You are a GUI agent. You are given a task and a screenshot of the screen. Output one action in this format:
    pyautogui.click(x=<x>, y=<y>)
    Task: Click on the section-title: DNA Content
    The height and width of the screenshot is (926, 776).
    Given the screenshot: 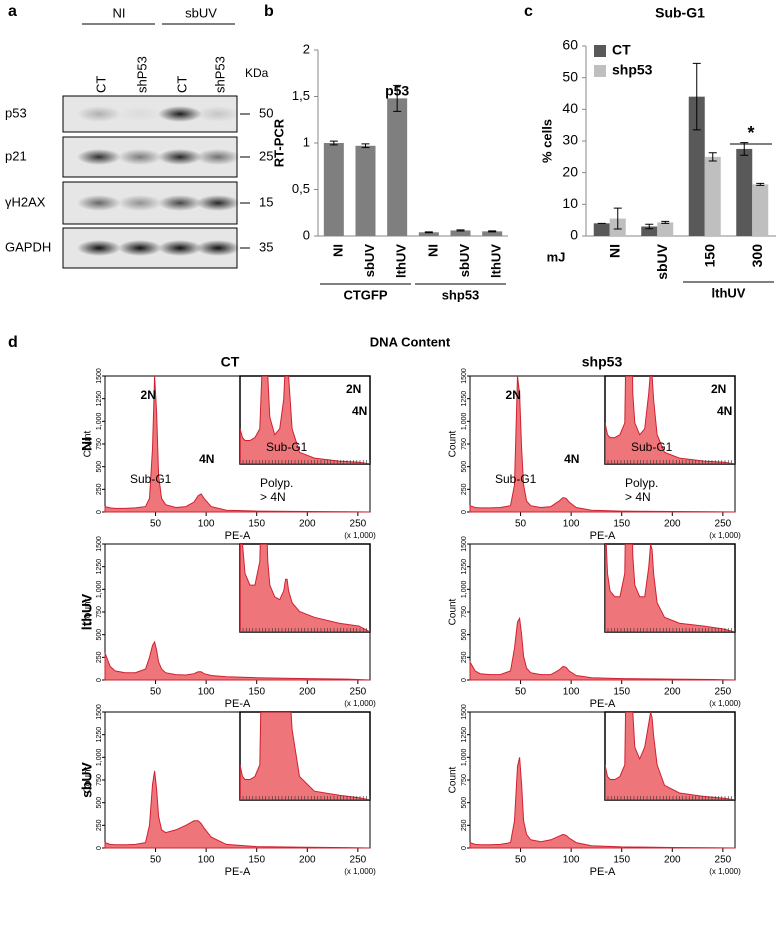 What is the action you would take?
    pyautogui.click(x=410, y=341)
    